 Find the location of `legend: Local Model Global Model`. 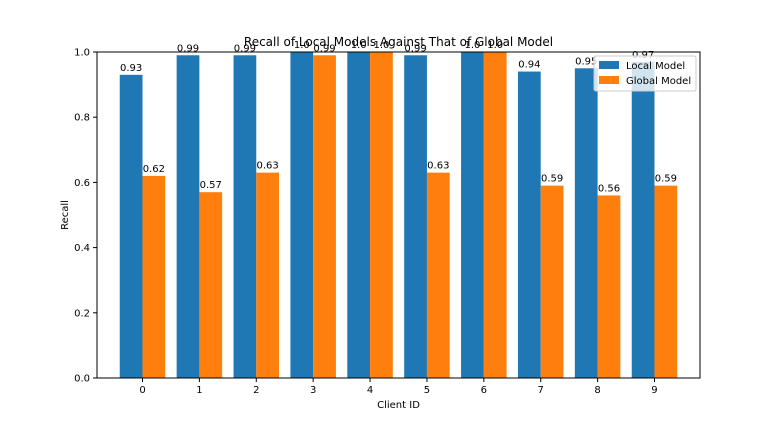

legend: Local Model Global Model is located at coordinates (645, 73).